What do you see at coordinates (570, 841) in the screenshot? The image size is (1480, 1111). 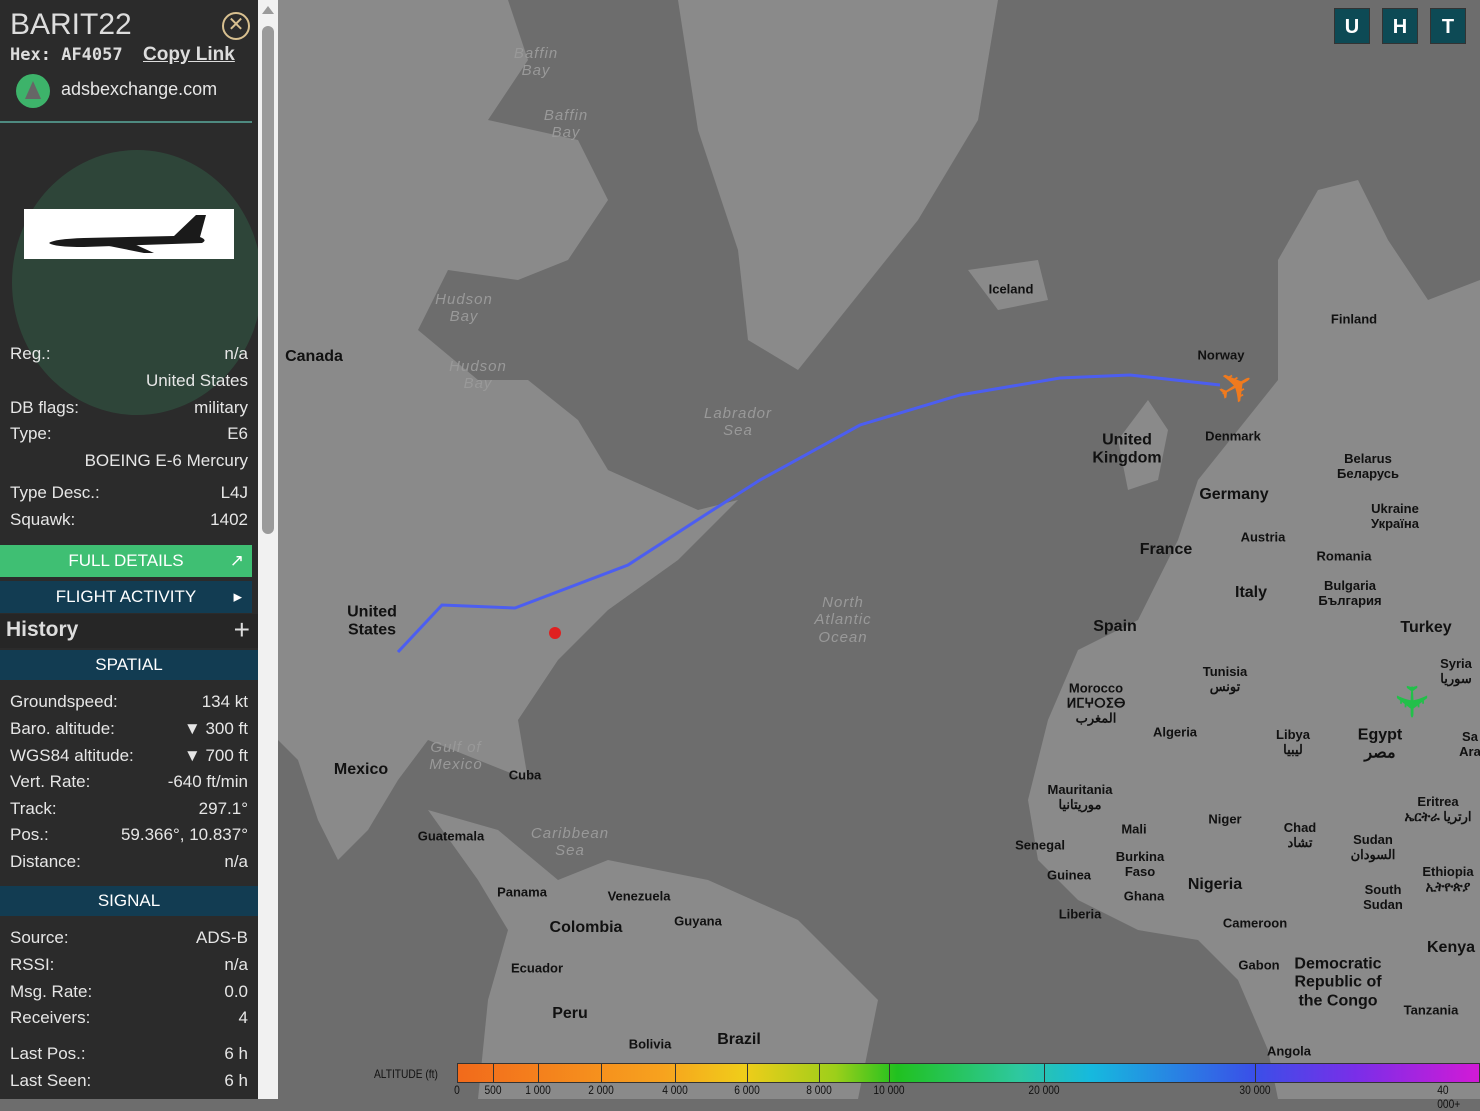 I see `map-label: Caribbean Sea` at bounding box center [570, 841].